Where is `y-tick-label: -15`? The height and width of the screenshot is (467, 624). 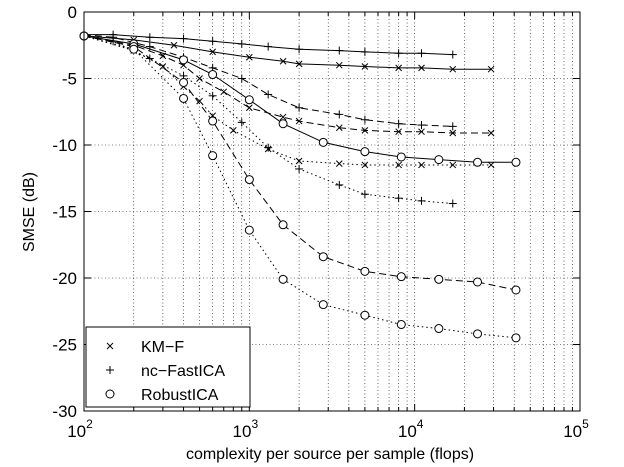 y-tick-label: -15 is located at coordinates (64, 212).